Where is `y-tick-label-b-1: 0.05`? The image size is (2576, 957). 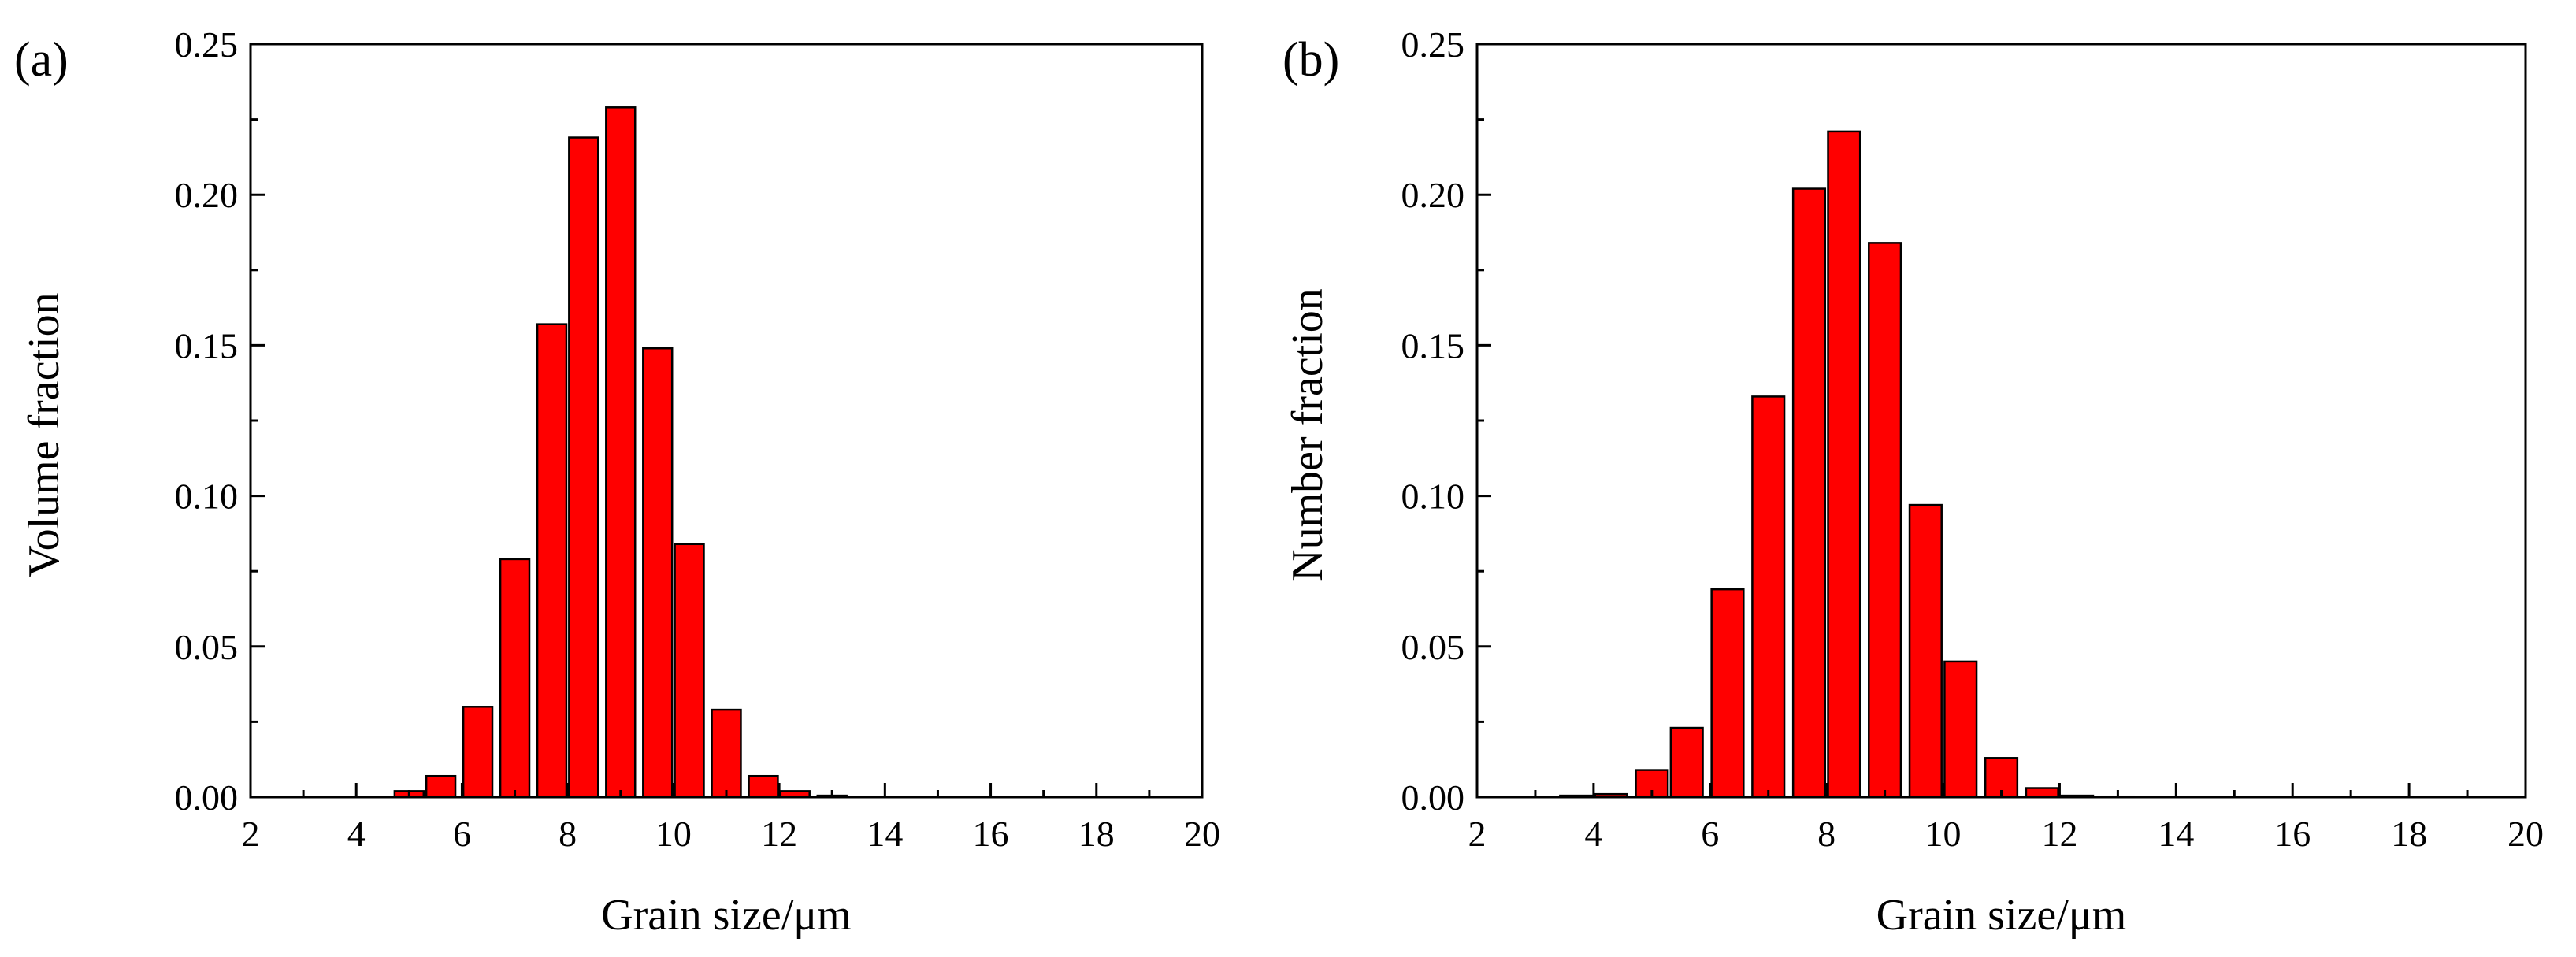
y-tick-label-b-1: 0.05 is located at coordinates (1433, 647).